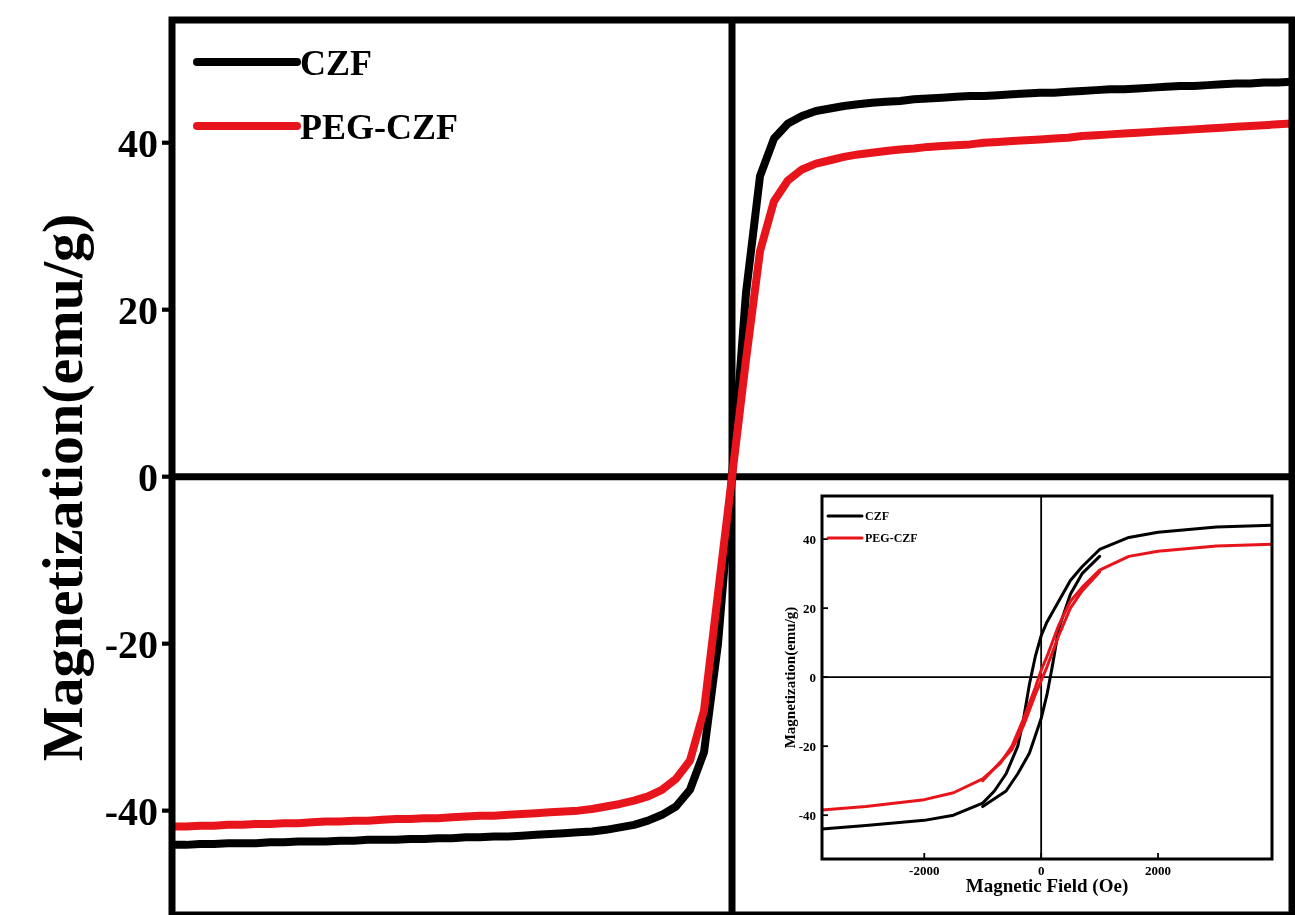 Image resolution: width=1295 pixels, height=915 pixels. What do you see at coordinates (1041, 870) in the screenshot?
I see `x-tick-label: 0` at bounding box center [1041, 870].